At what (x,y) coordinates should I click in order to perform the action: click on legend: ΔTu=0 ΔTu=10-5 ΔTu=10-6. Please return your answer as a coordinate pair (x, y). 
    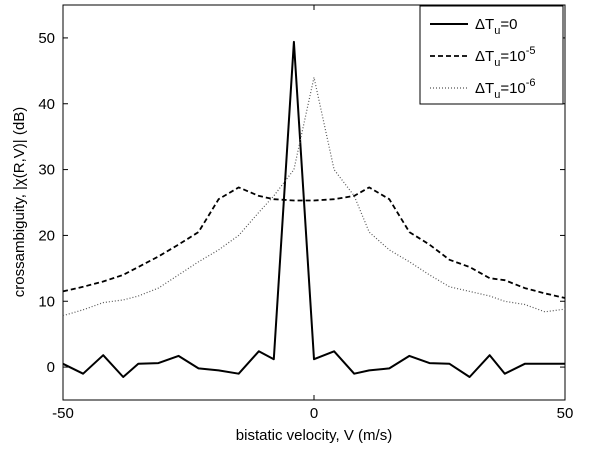
    Looking at the image, I should click on (491, 55).